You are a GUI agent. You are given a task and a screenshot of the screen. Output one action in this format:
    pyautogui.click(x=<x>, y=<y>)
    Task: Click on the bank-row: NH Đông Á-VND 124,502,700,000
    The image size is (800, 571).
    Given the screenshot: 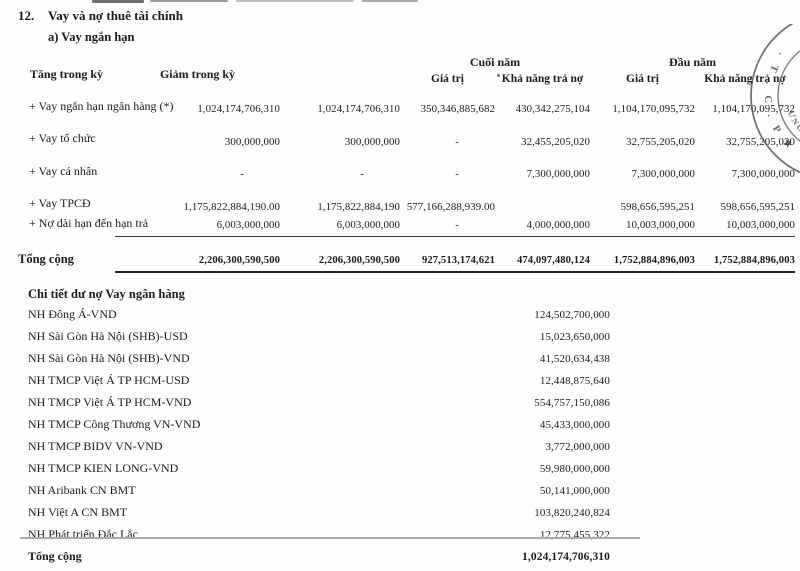 What is the action you would take?
    pyautogui.click(x=319, y=318)
    